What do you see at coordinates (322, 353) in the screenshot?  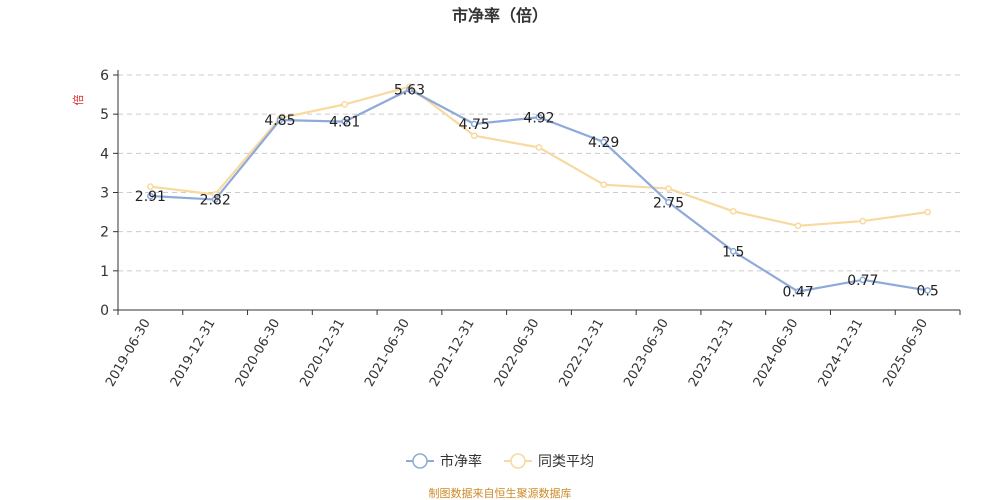 I see `x-tick-label: 2020-12-31` at bounding box center [322, 353].